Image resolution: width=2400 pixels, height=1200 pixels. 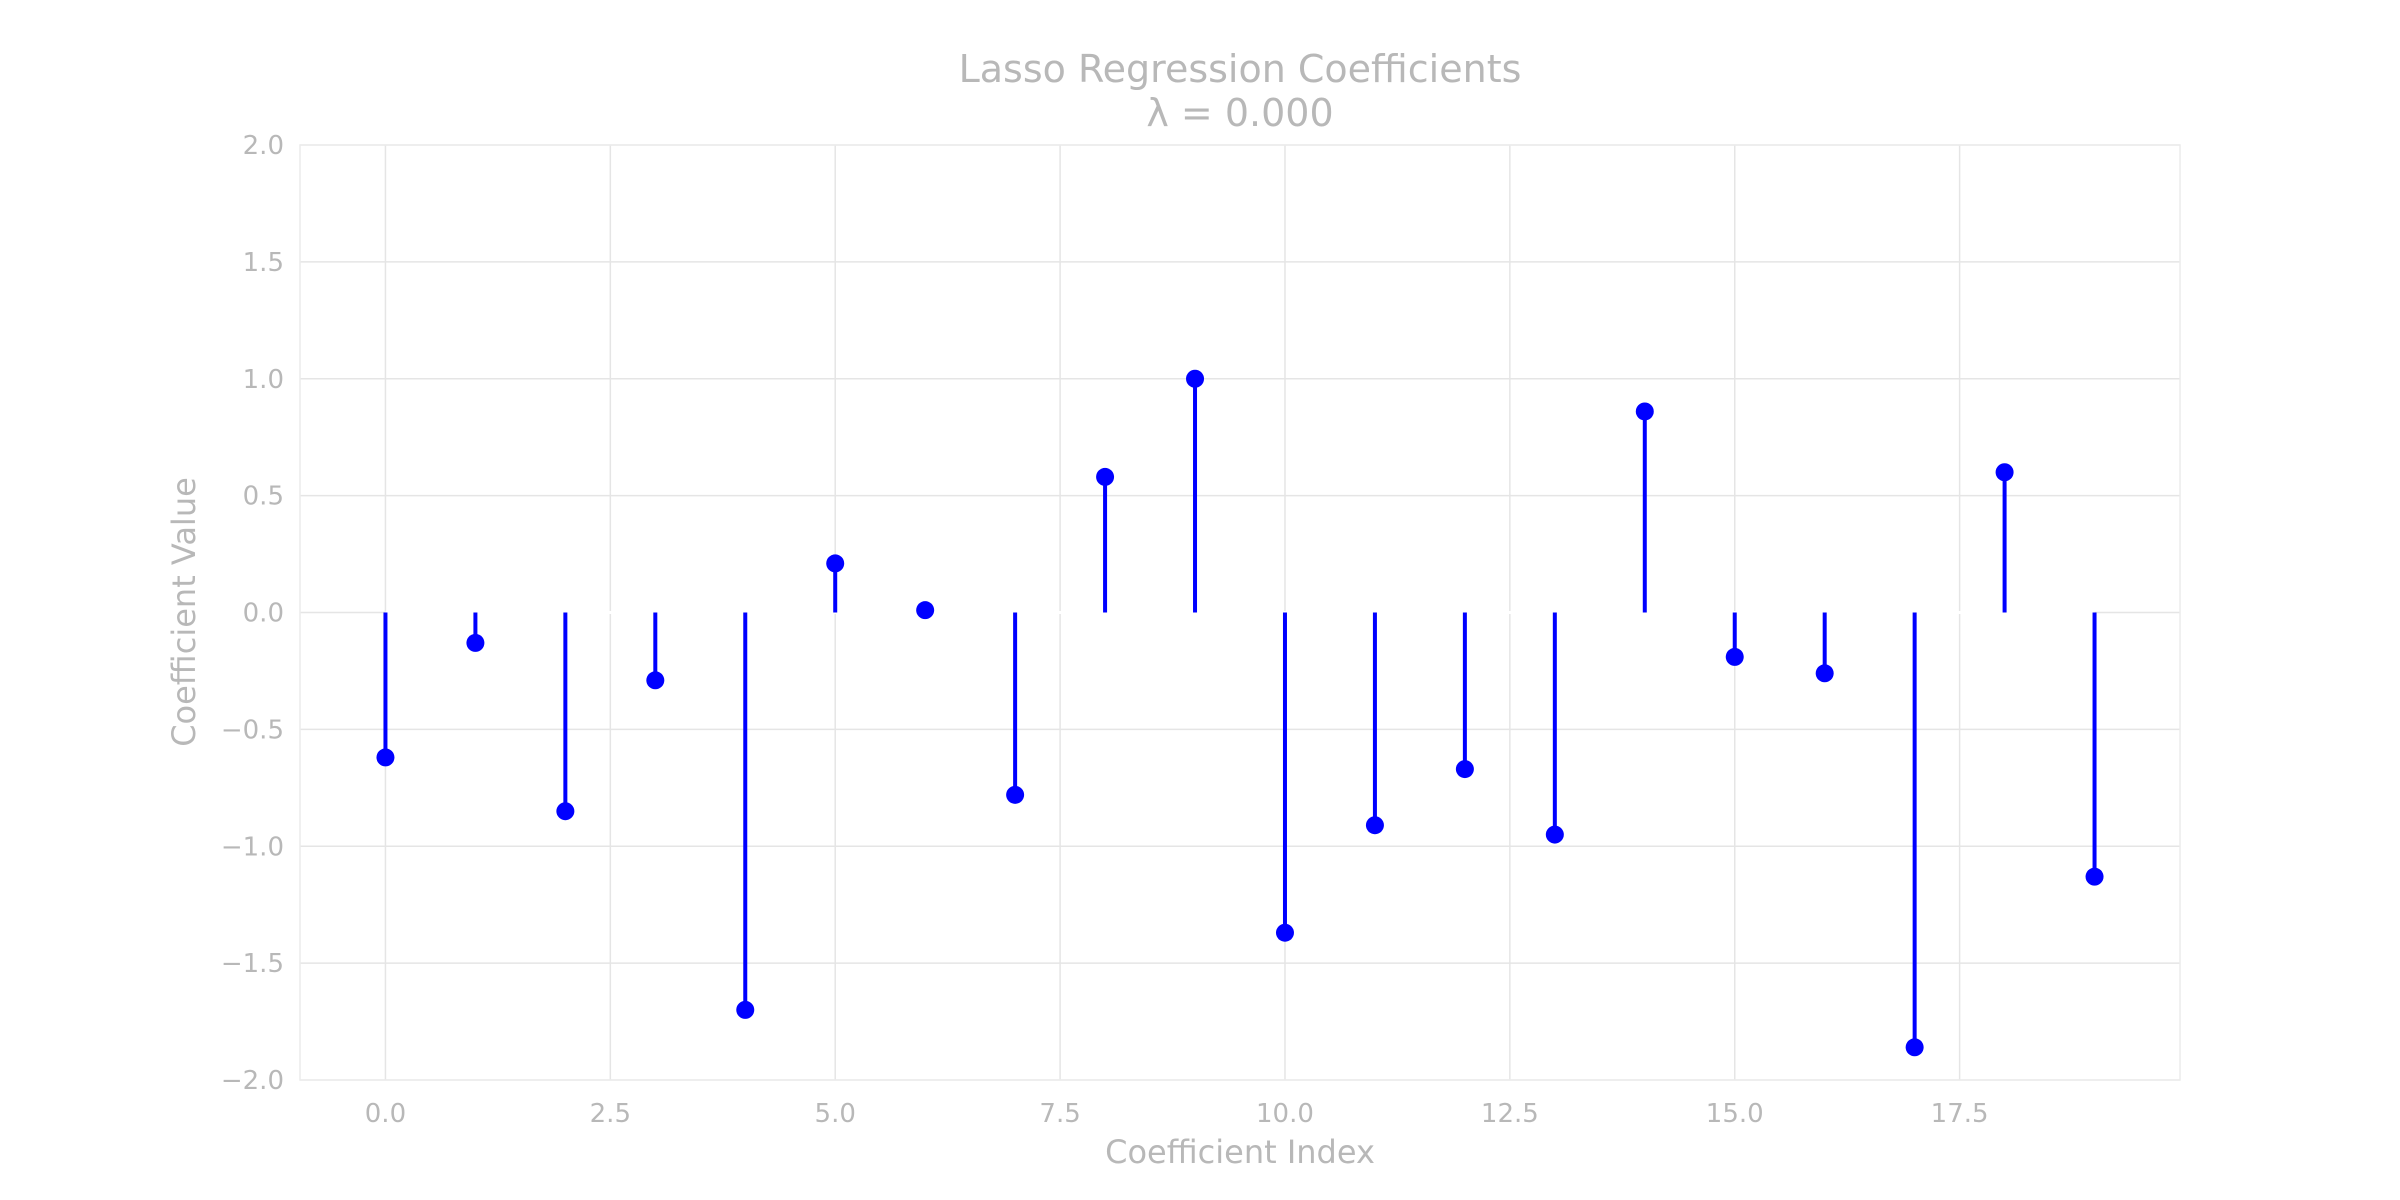 I want to click on y-tick-label: 0.0, so click(x=263, y=614).